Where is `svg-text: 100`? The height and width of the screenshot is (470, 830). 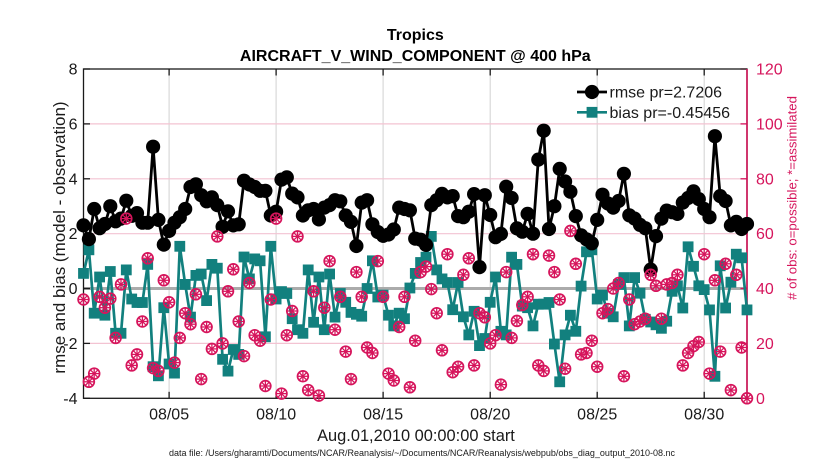 svg-text: 100 is located at coordinates (769, 124).